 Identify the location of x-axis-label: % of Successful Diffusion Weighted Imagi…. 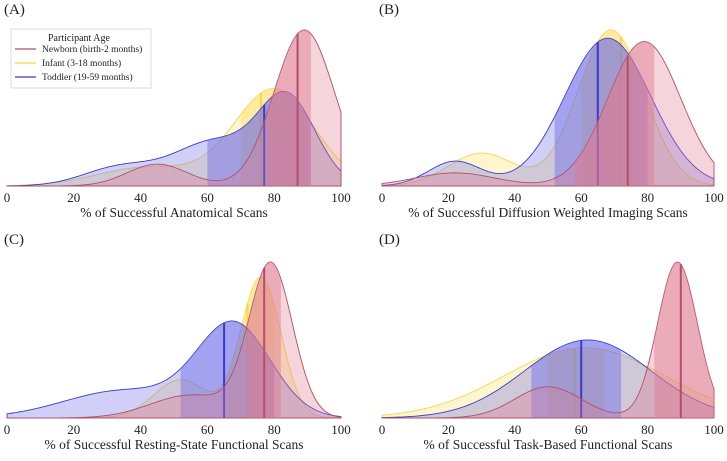
(548, 212).